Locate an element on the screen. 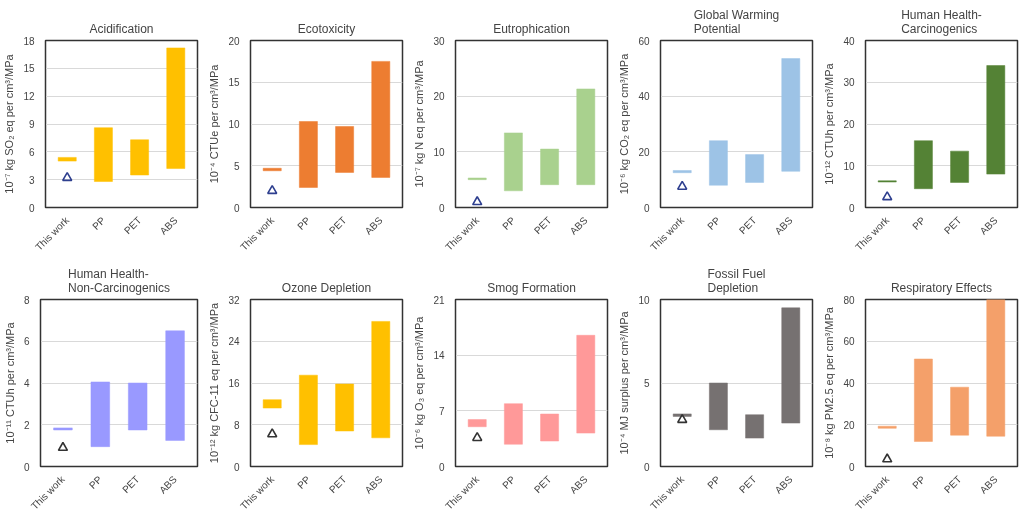 Image resolution: width=1026 pixels, height=518 pixels. chart-title: Acidification is located at coordinates (121, 28).